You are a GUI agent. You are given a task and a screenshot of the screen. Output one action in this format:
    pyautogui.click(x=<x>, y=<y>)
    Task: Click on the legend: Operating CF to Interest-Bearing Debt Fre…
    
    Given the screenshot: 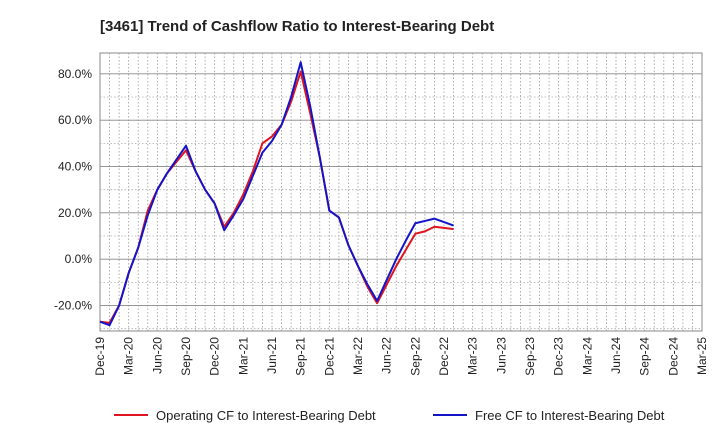 What is the action you would take?
    pyautogui.click(x=389, y=415)
    